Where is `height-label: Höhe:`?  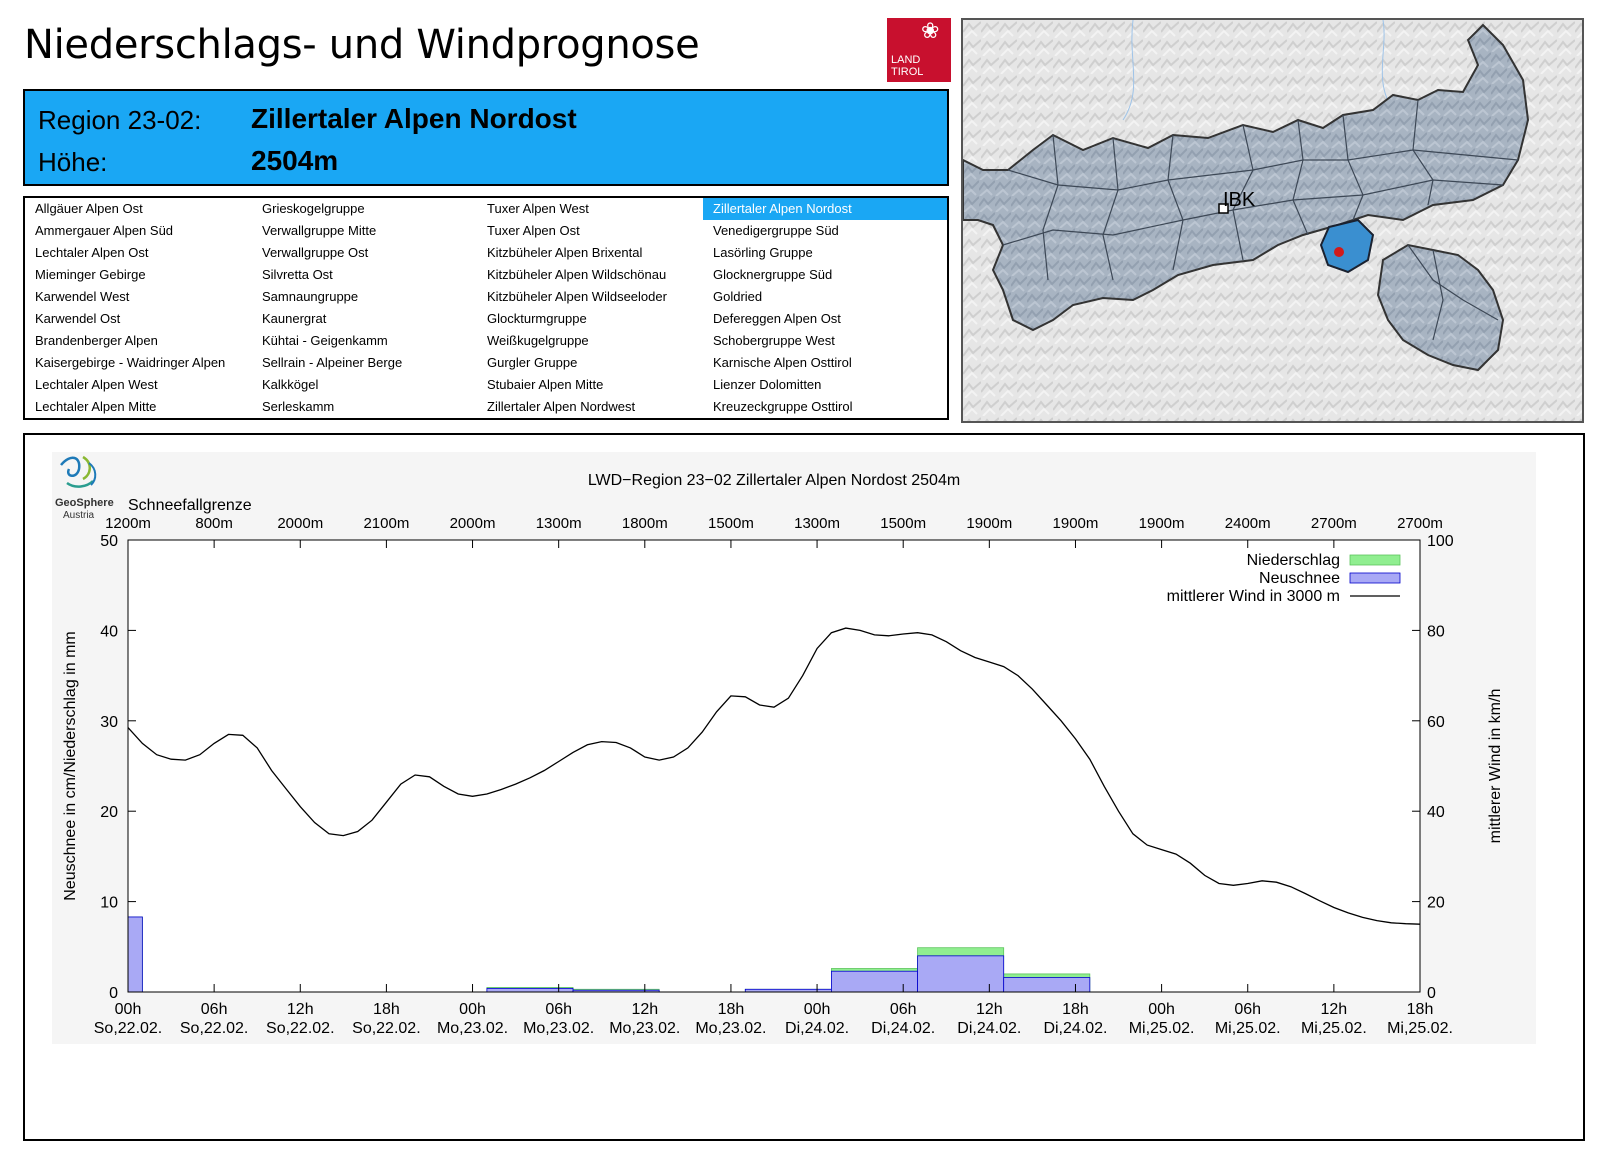
height-label: Höhe: is located at coordinates (73, 162).